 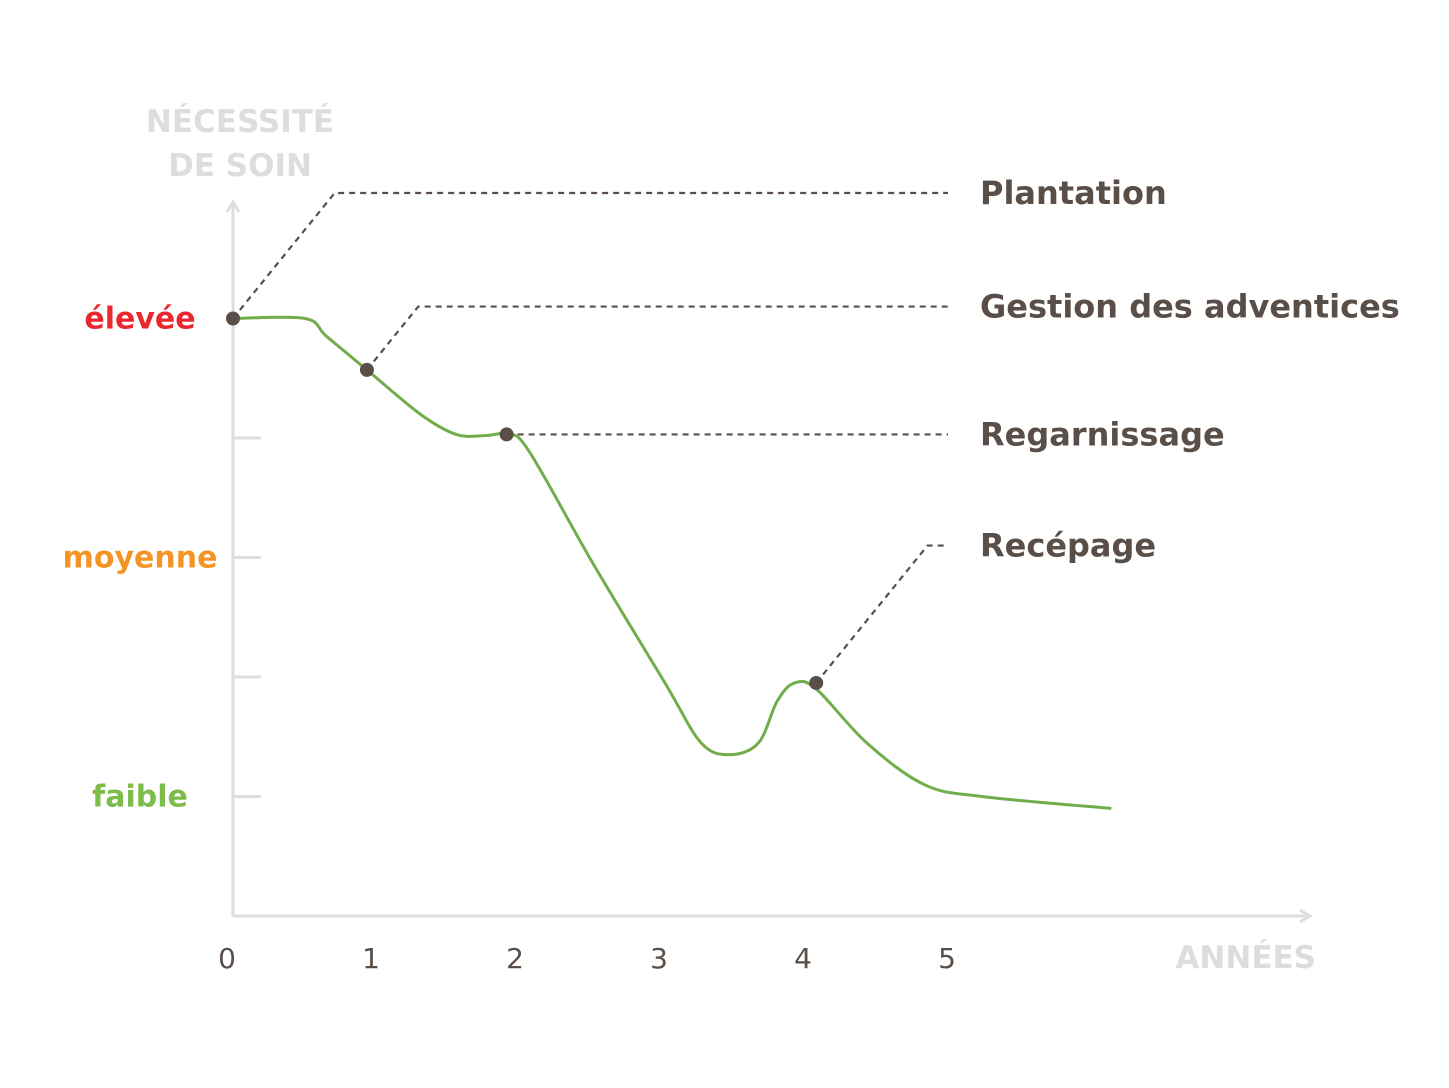 I want to click on x-tick-label: 4, so click(x=803, y=958).